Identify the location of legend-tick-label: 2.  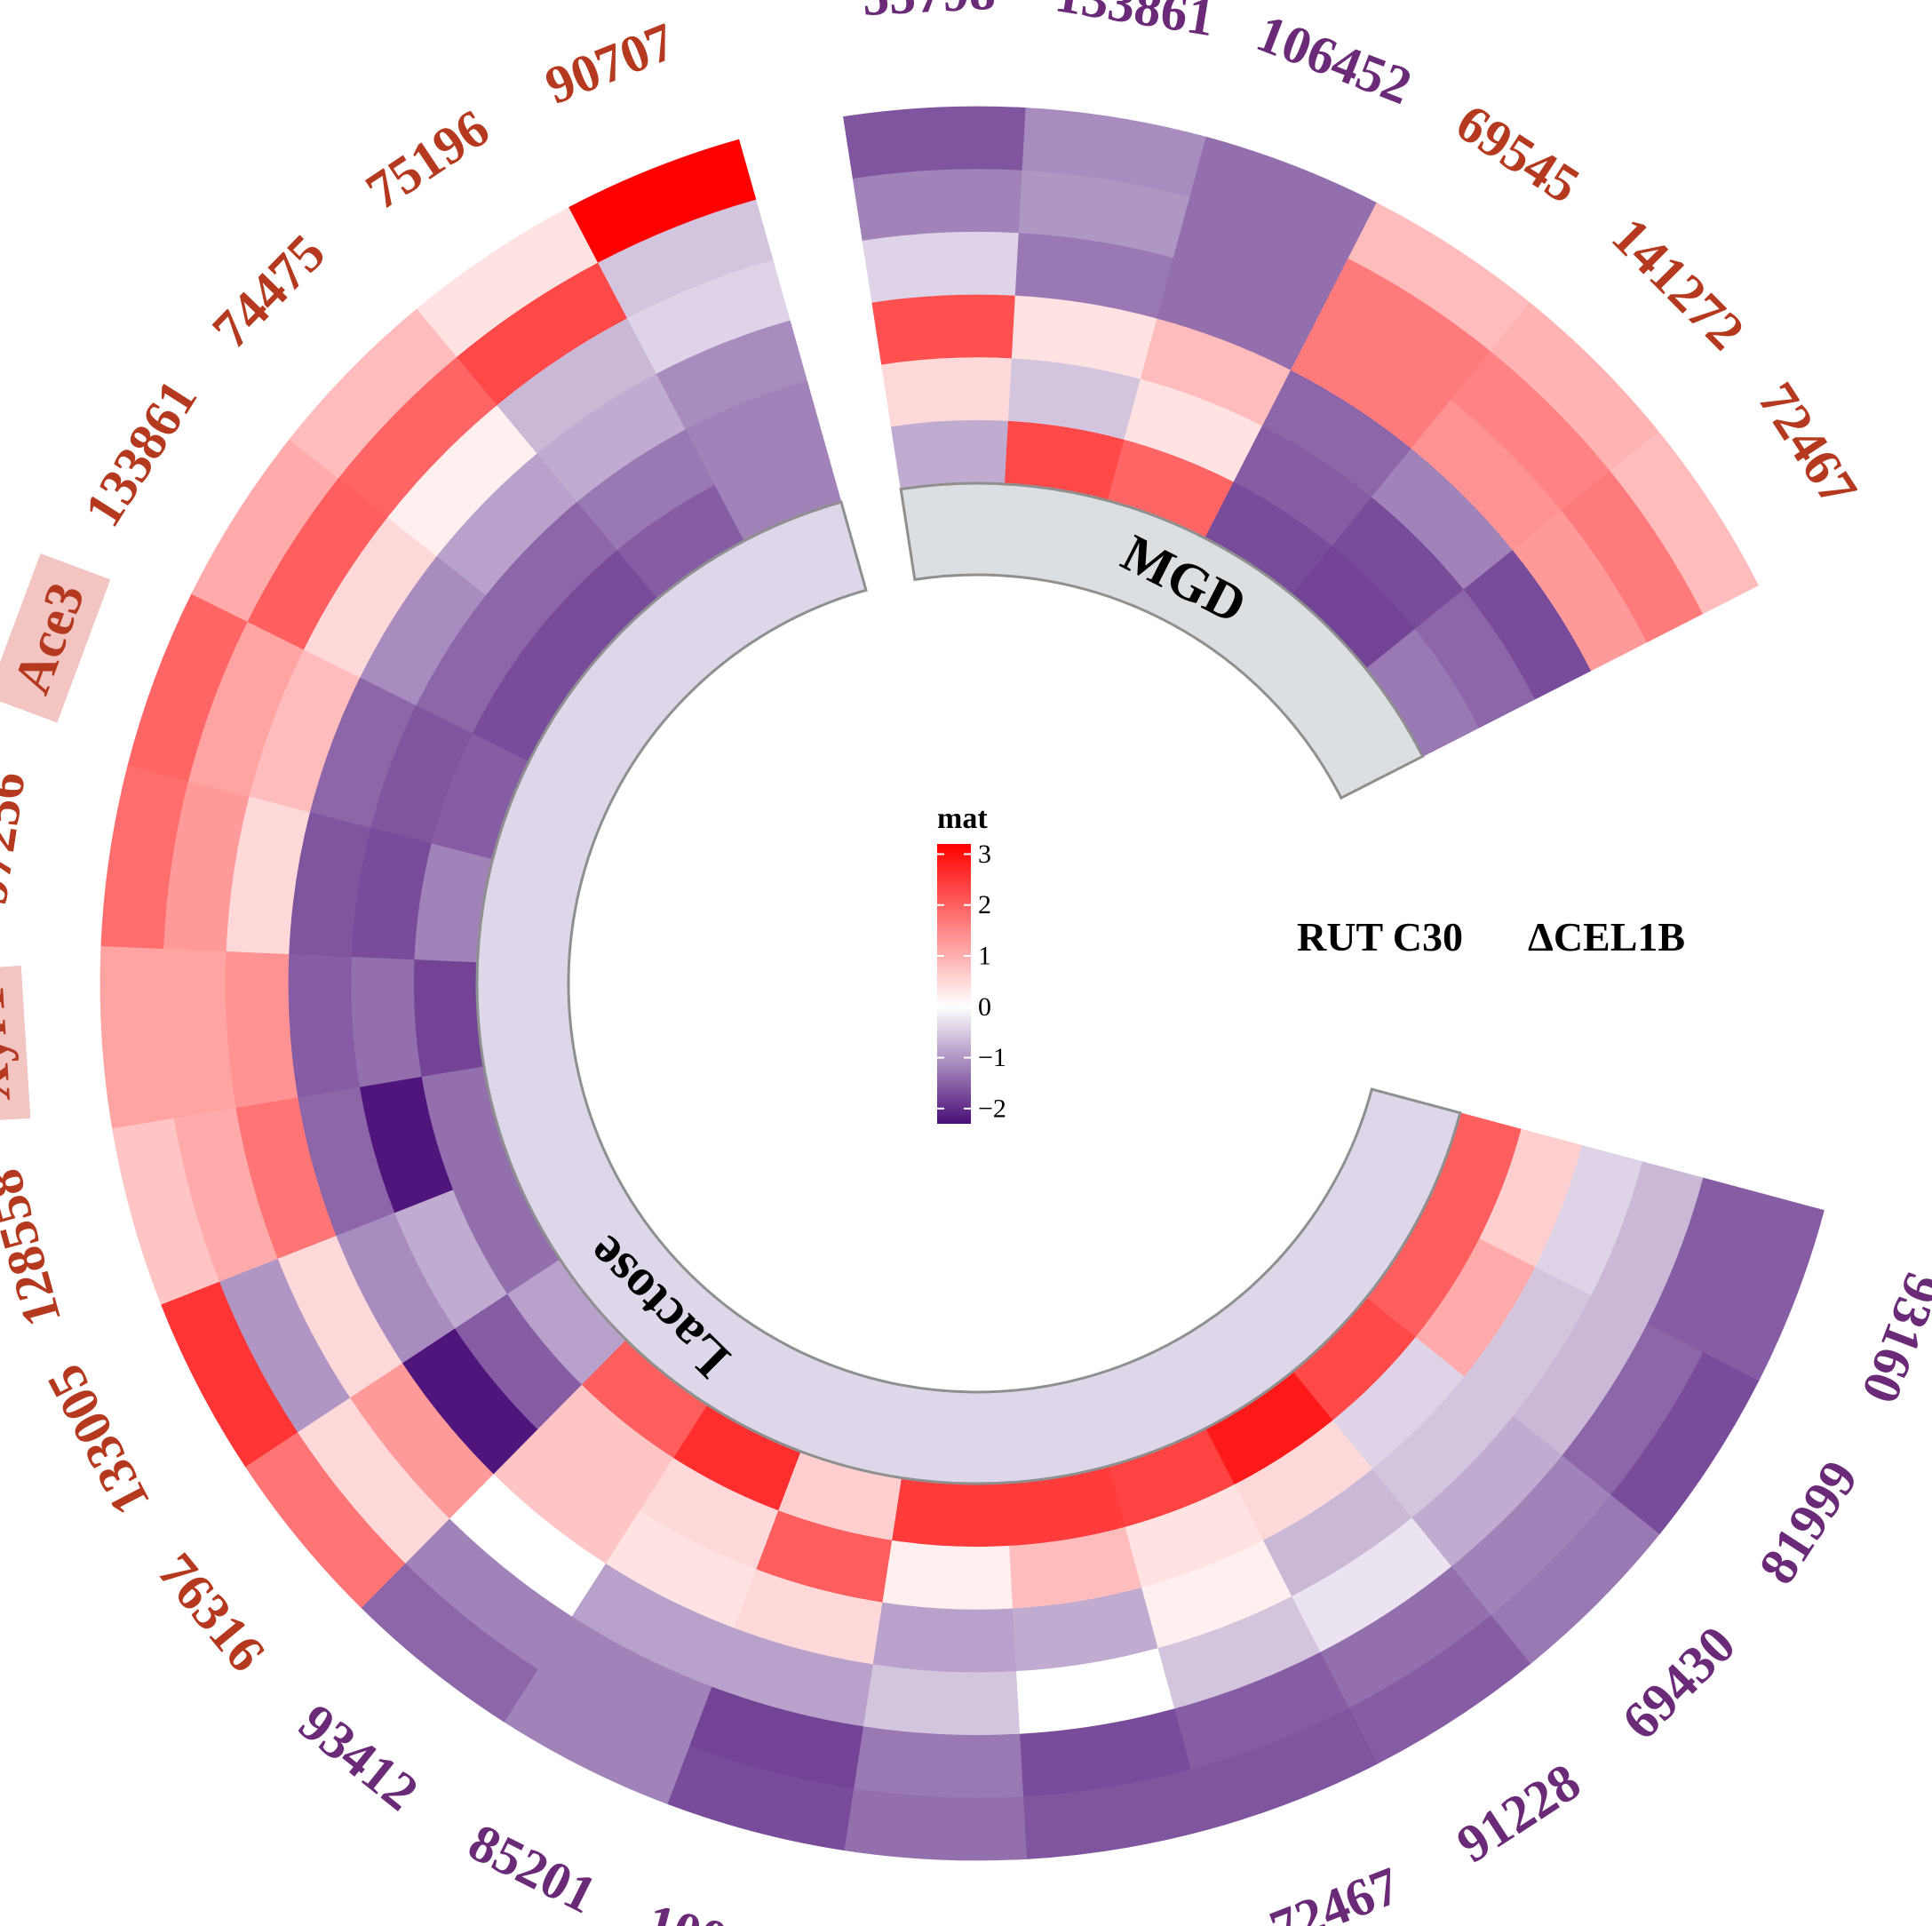
(984, 904).